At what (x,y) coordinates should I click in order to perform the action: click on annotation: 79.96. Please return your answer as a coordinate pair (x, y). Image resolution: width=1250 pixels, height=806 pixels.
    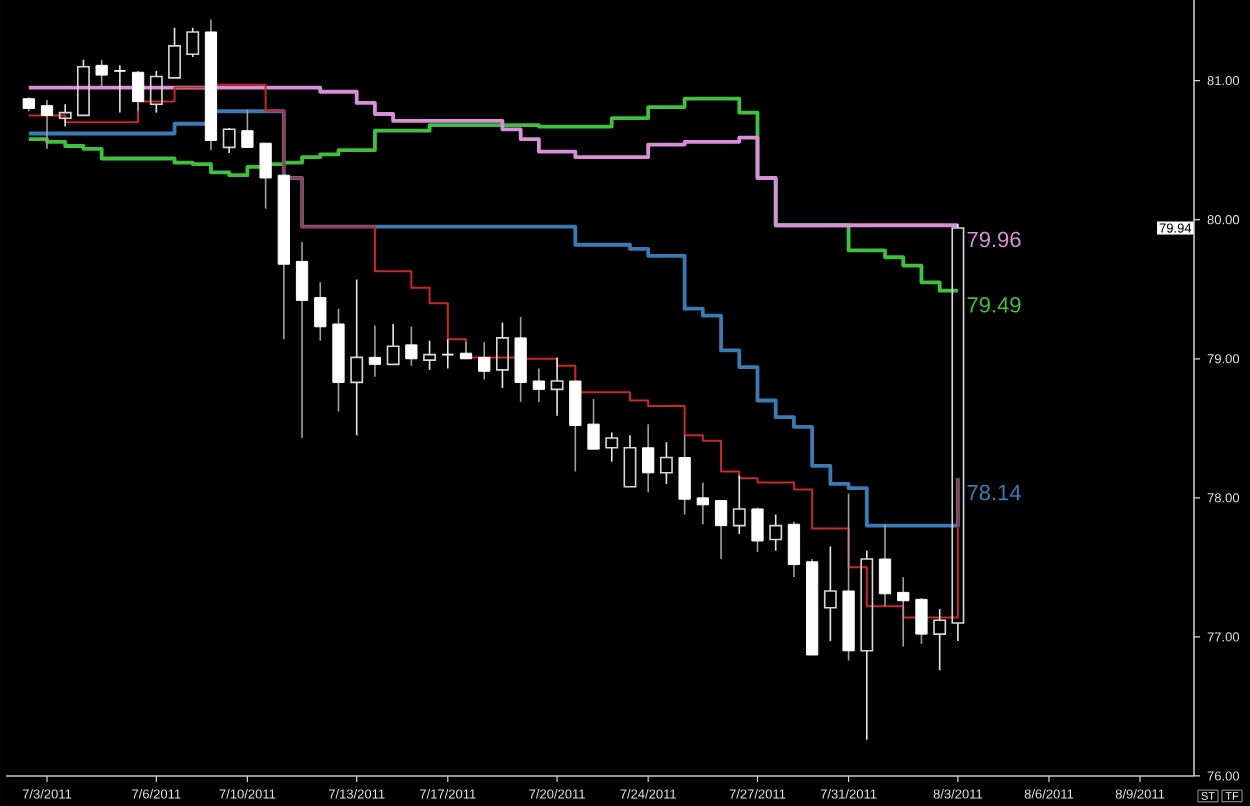
    Looking at the image, I should click on (994, 239).